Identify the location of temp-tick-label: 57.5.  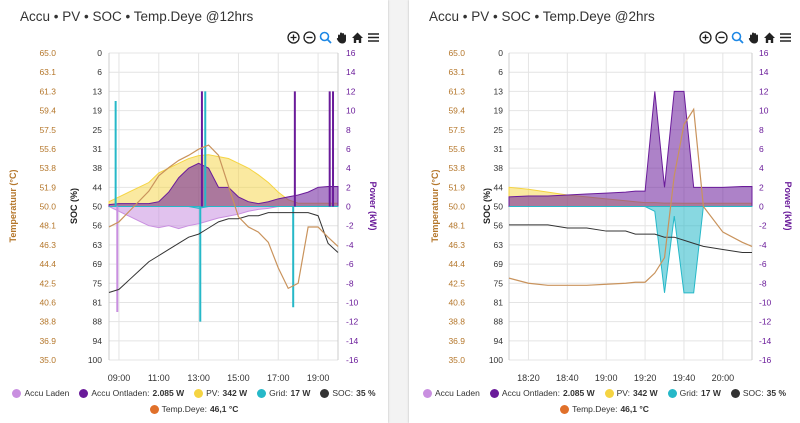
(456, 130).